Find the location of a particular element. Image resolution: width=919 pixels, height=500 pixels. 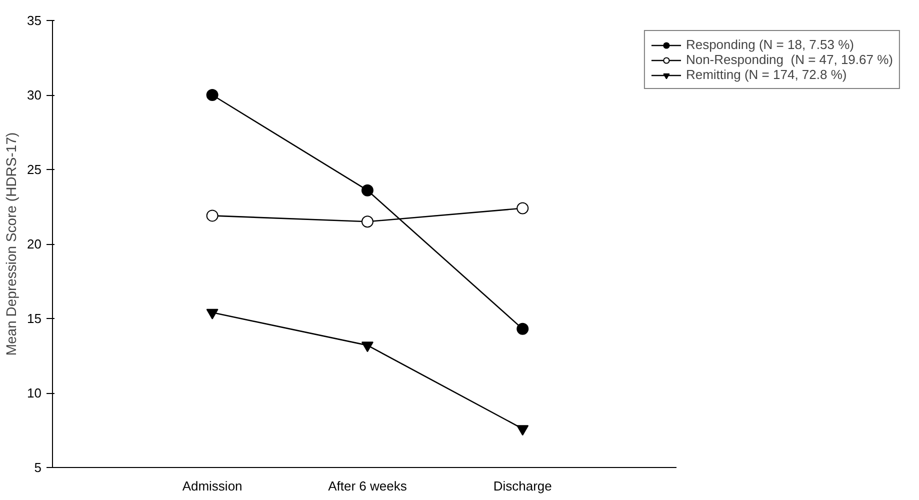

y-tick-label: 30 is located at coordinates (34, 95).